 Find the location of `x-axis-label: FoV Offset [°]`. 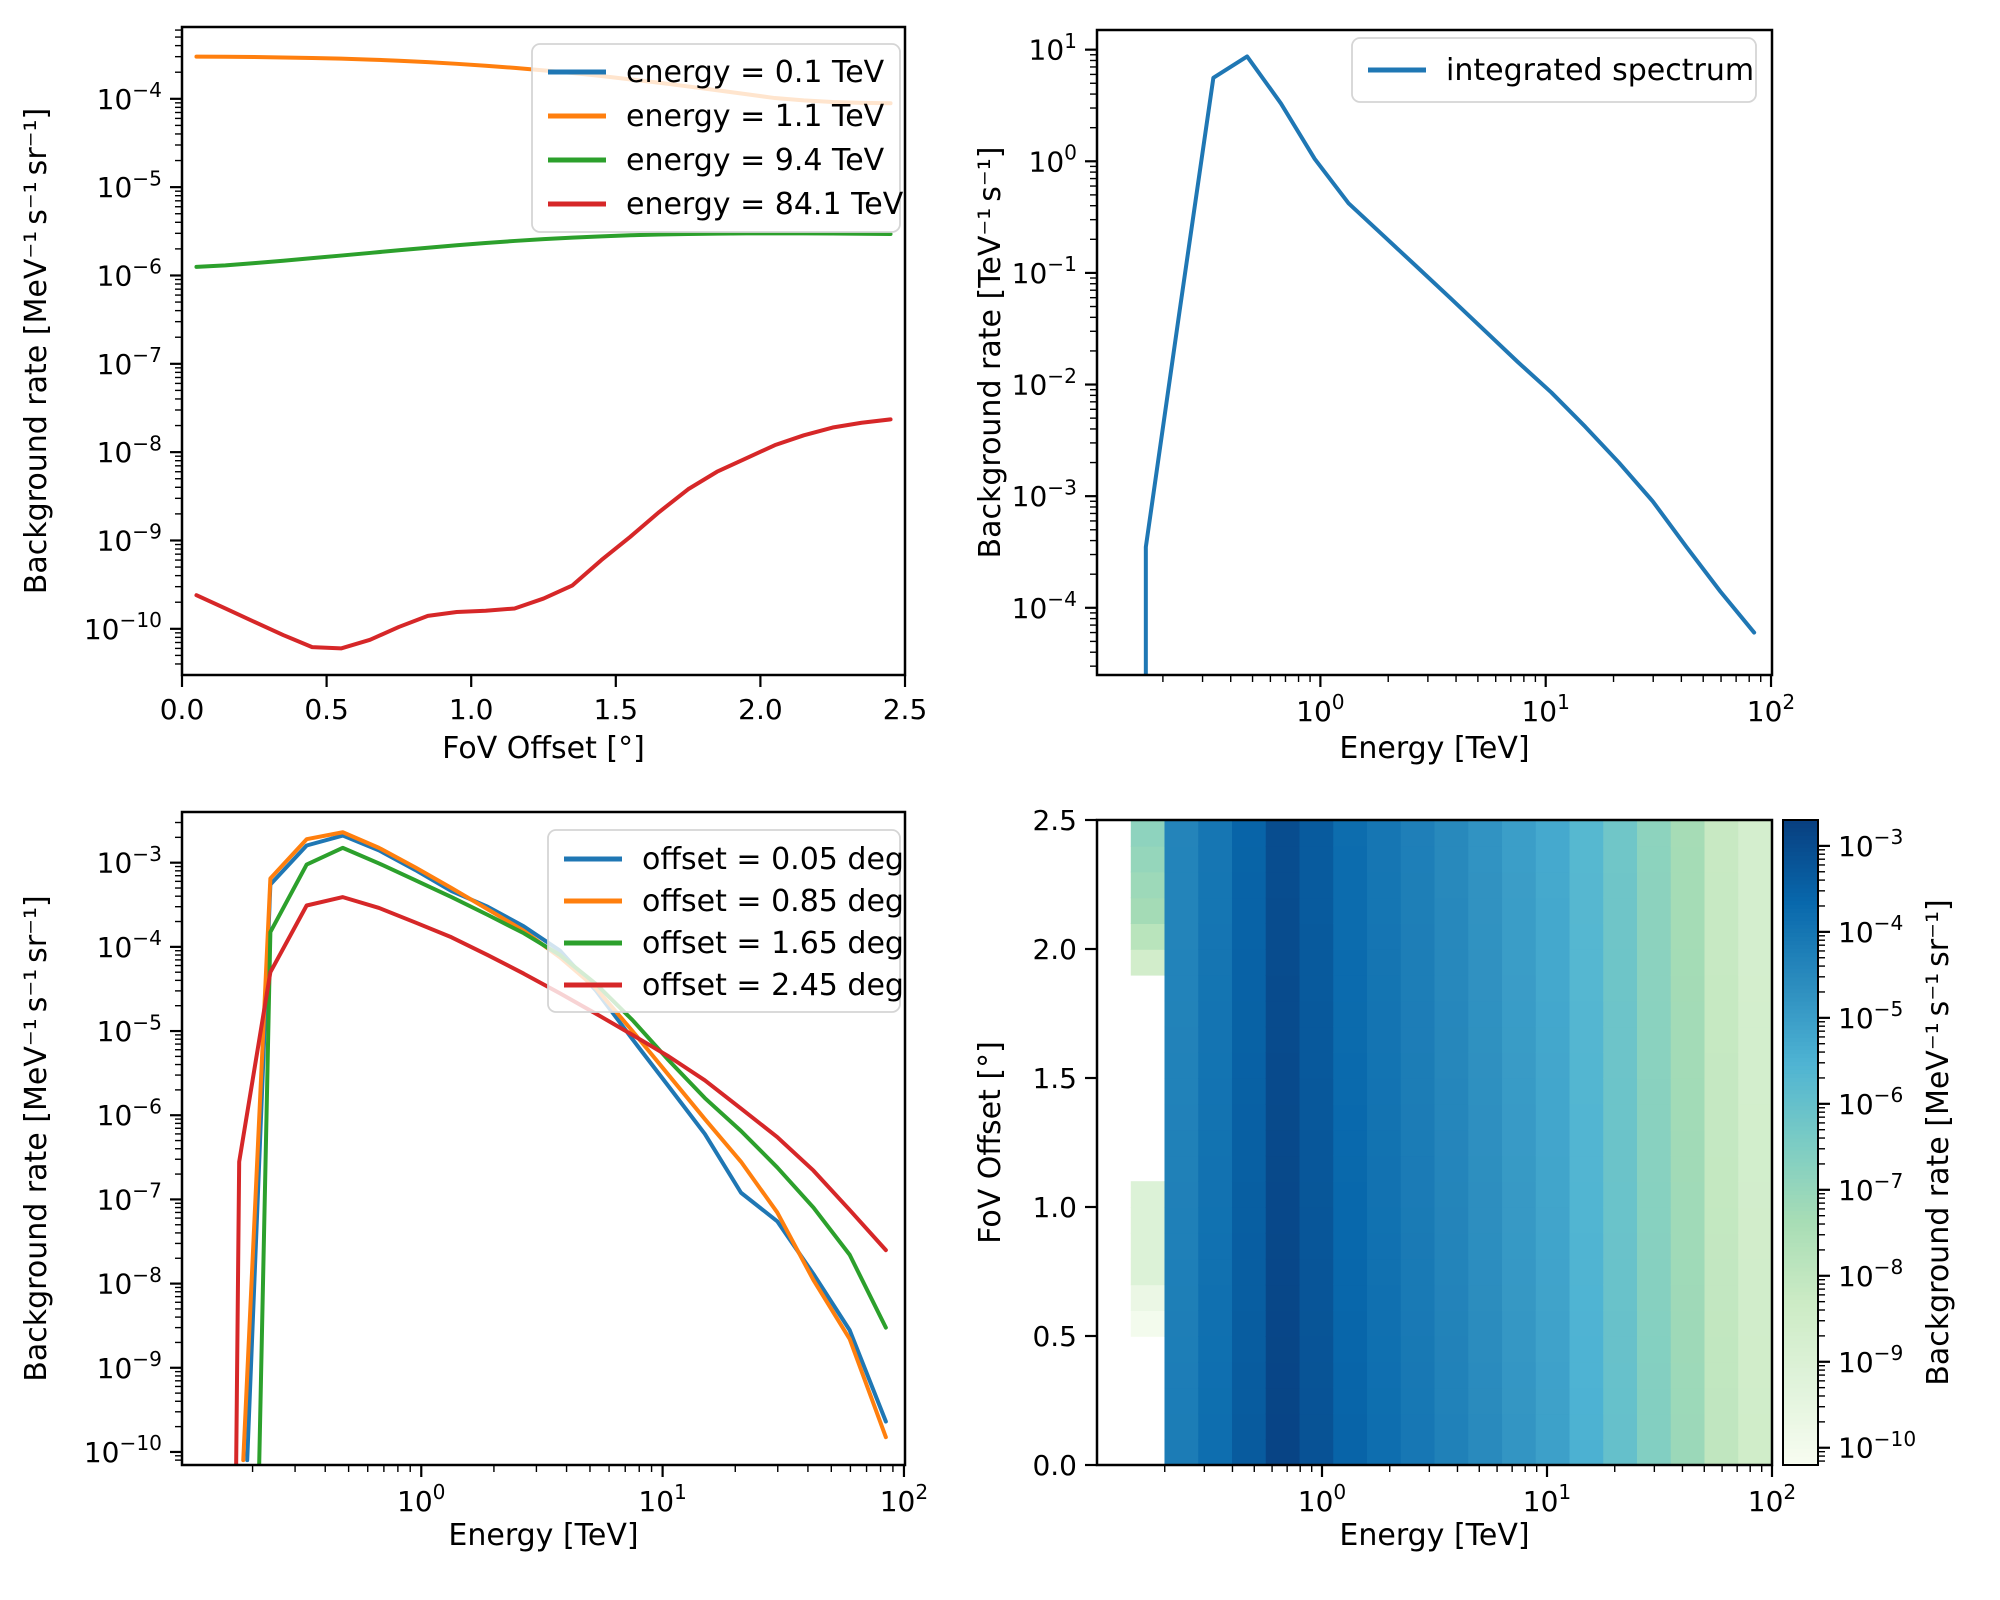

x-axis-label: FoV Offset [°] is located at coordinates (543, 748).